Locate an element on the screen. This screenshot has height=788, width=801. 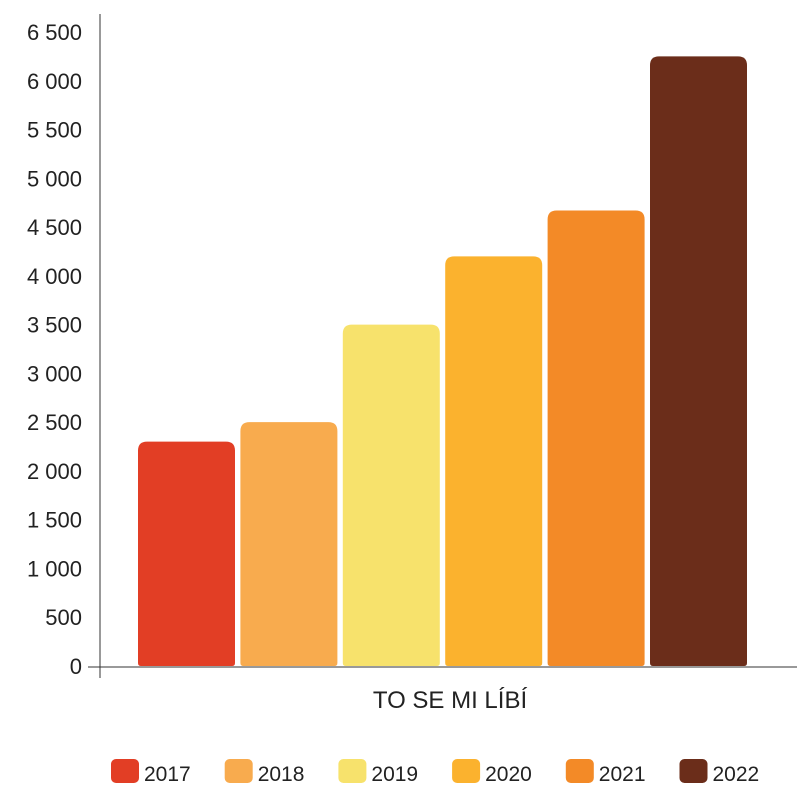
legend-item-2021: 2021 is located at coordinates (605, 772).